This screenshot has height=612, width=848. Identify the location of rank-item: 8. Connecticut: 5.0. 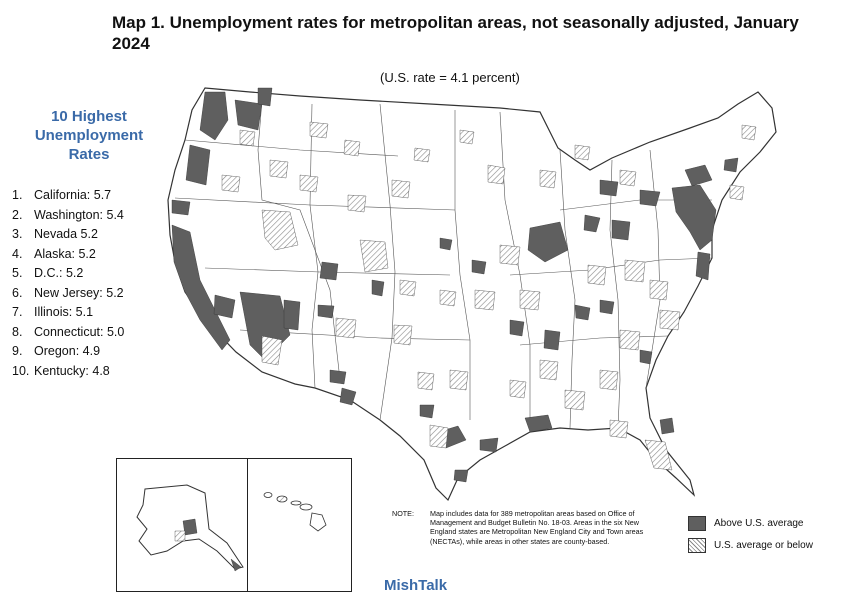
(68, 333).